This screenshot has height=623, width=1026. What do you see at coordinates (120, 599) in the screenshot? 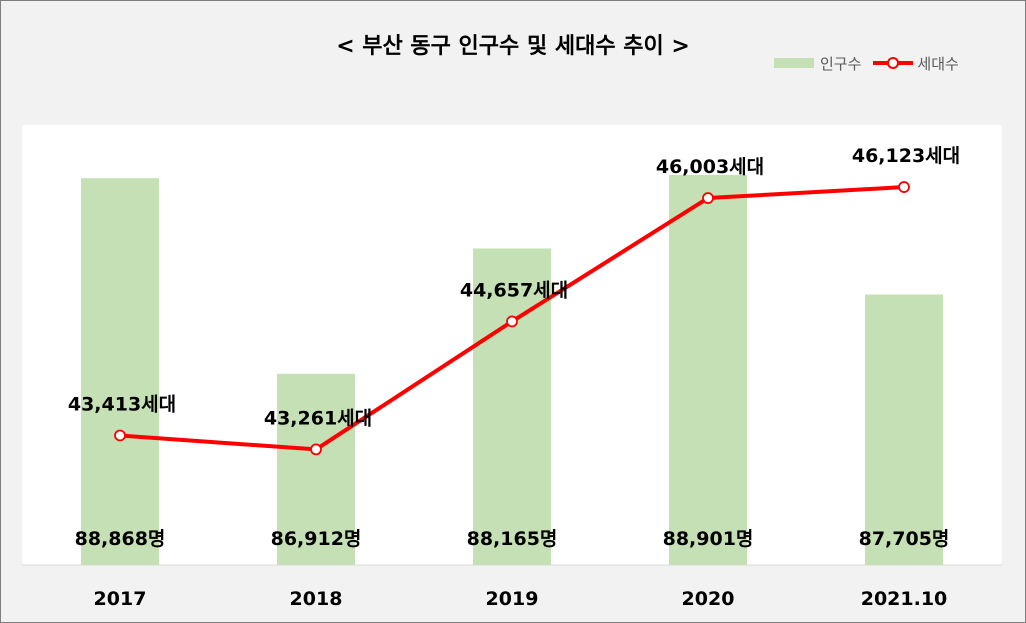
I see `x-tick-label: 2017` at bounding box center [120, 599].